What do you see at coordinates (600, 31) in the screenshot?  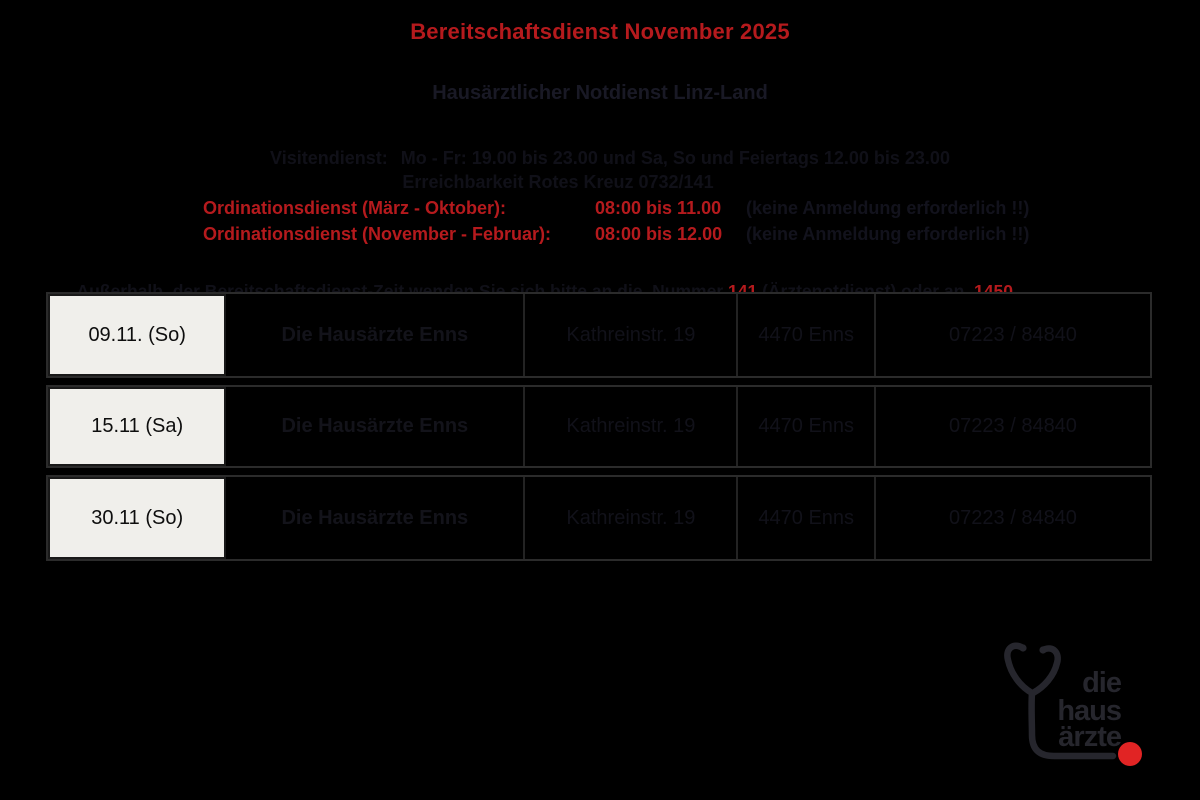 I see `page-title: Bereitschaftsdienst November 2025` at bounding box center [600, 31].